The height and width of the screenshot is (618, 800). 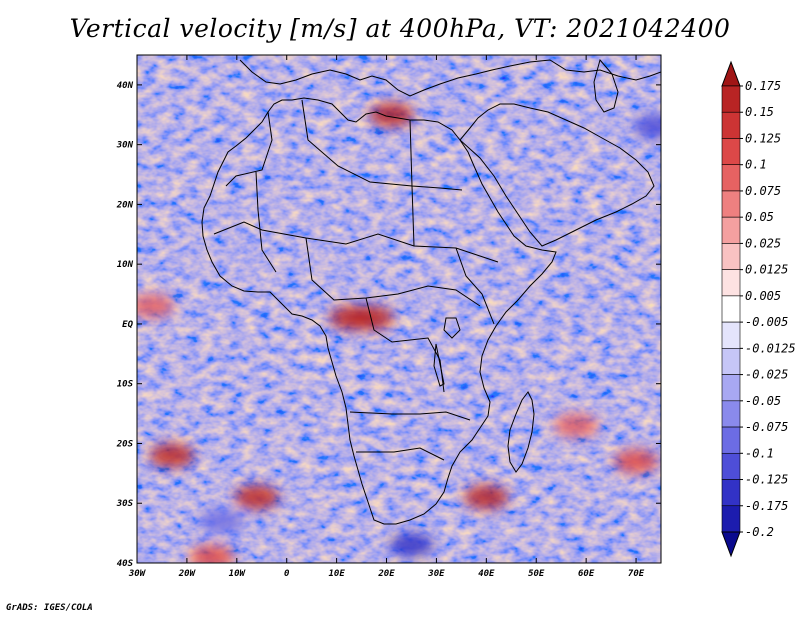 What do you see at coordinates (450, 78) in the screenshot?
I see `europe-coastline` at bounding box center [450, 78].